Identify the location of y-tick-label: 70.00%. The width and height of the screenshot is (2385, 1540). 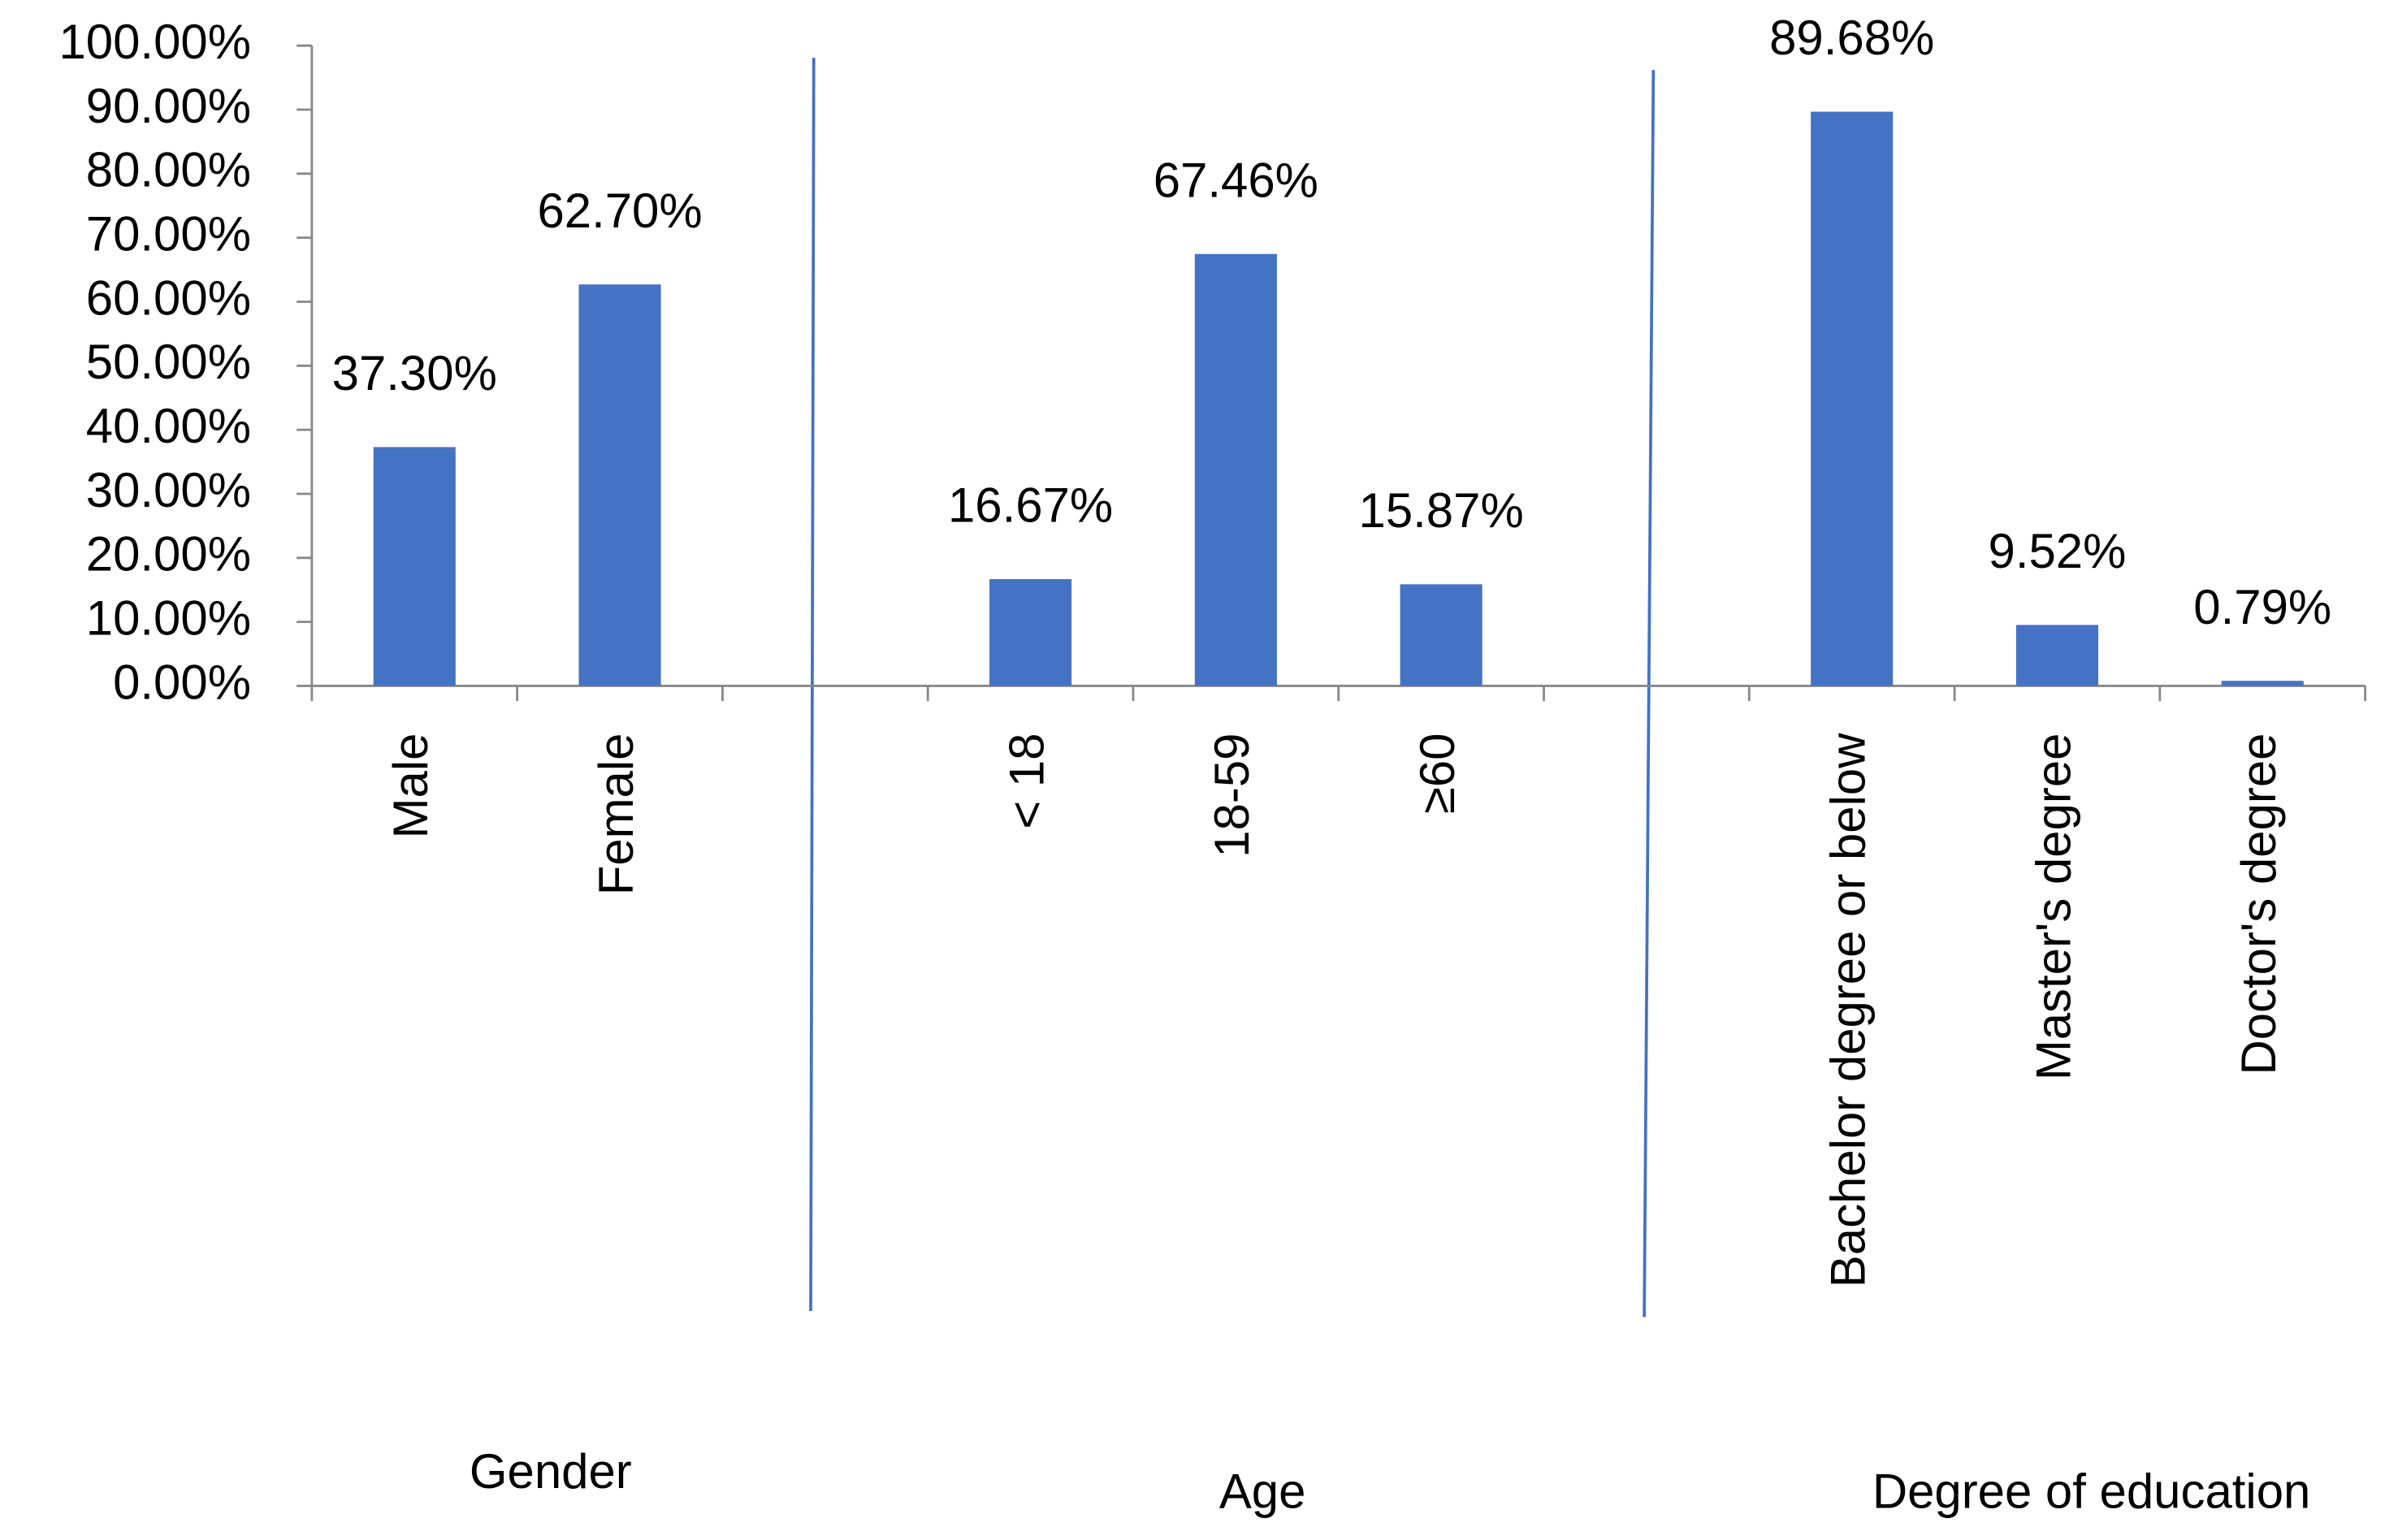
(168, 233).